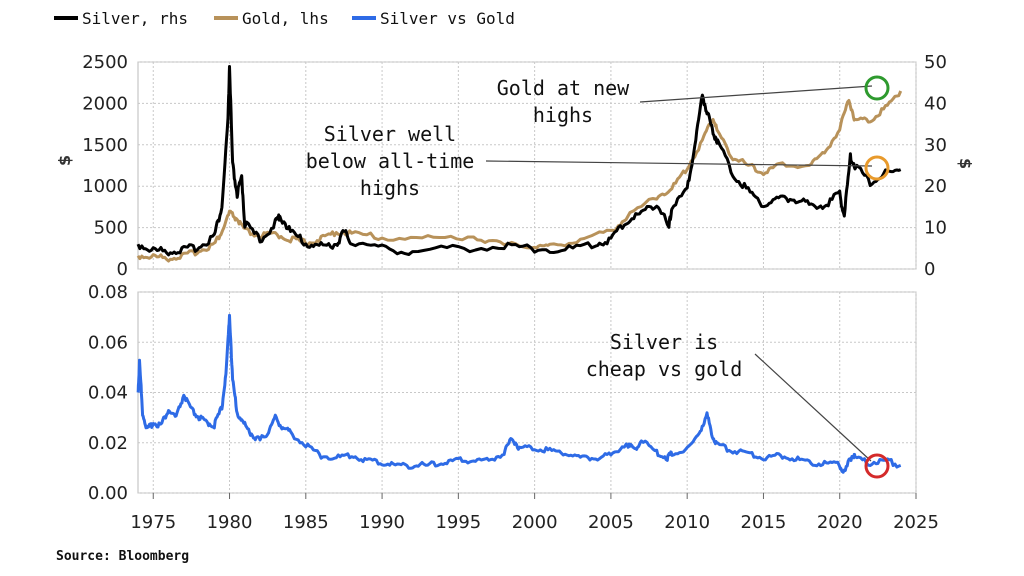  What do you see at coordinates (64, 160) in the screenshot?
I see `left-axis-unit: $` at bounding box center [64, 160].